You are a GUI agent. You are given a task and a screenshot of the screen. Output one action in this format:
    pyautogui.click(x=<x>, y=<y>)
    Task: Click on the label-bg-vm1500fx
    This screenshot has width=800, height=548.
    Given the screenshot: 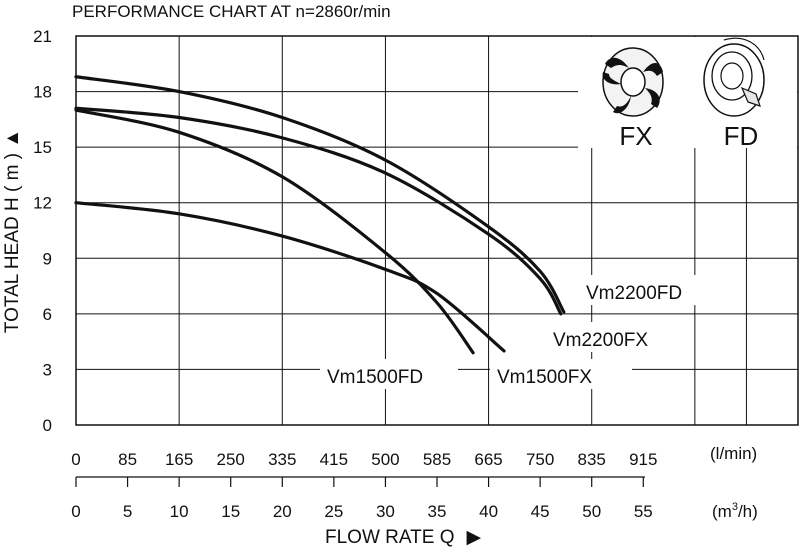 What is the action you would take?
    pyautogui.click(x=561, y=374)
    